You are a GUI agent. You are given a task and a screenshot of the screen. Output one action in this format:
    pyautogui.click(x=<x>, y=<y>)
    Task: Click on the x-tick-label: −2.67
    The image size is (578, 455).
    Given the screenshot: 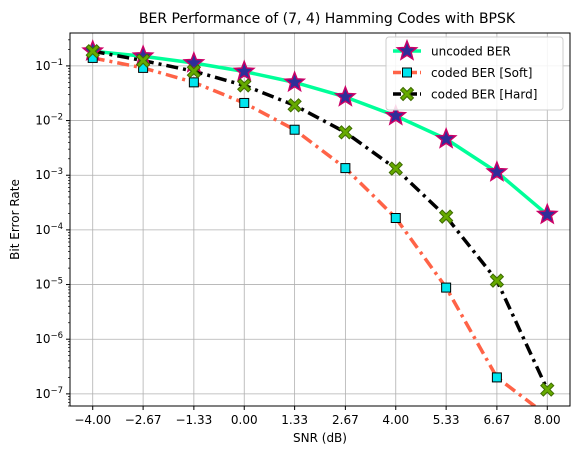 What is the action you would take?
    pyautogui.click(x=143, y=420)
    